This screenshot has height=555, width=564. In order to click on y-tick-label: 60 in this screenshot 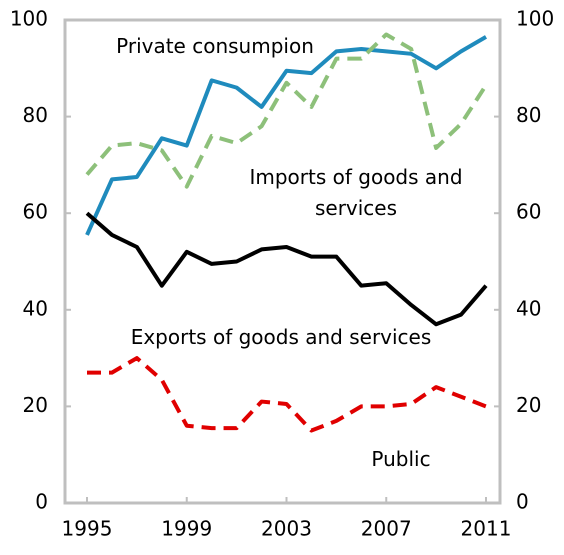, I will do `click(35, 212)`.